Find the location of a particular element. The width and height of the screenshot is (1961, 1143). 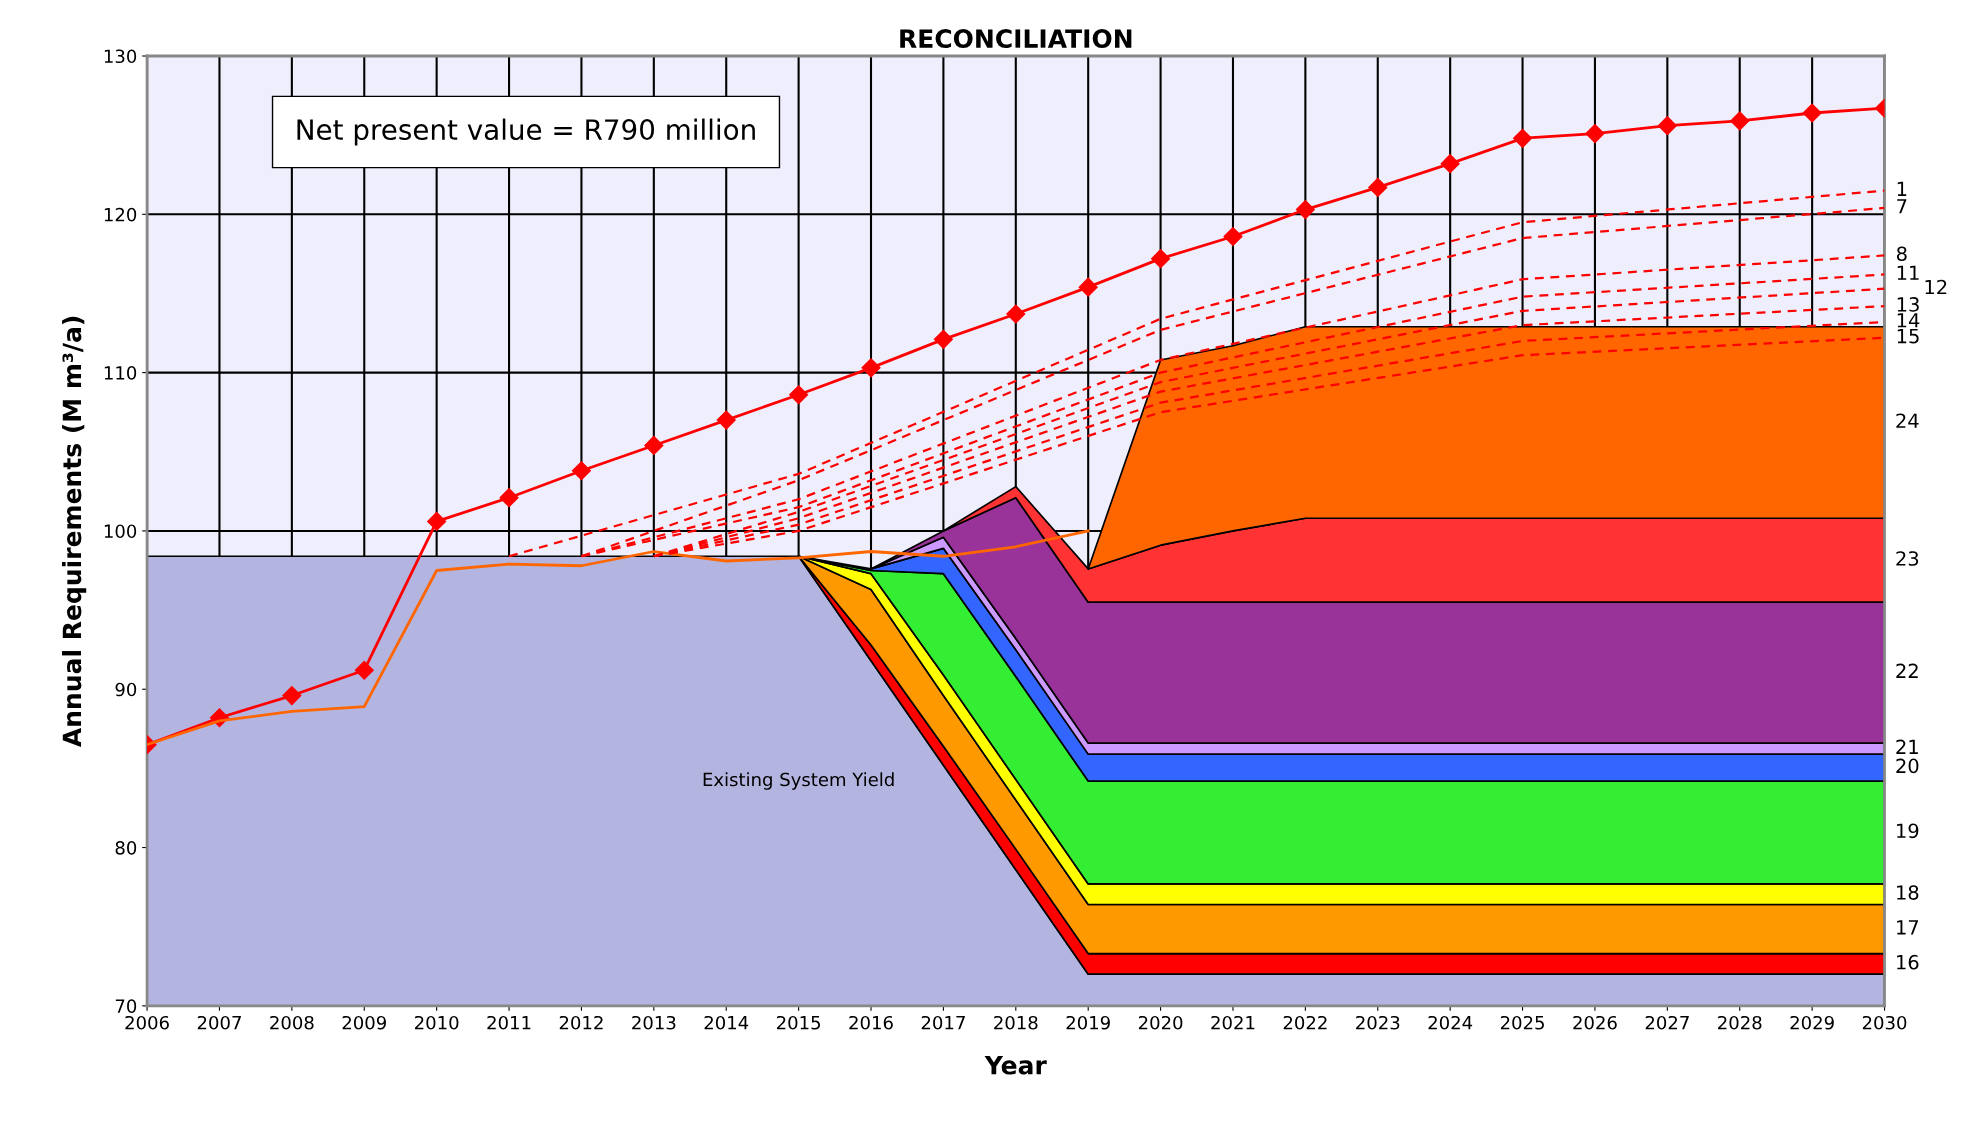

series-label: 13 is located at coordinates (1908, 304).